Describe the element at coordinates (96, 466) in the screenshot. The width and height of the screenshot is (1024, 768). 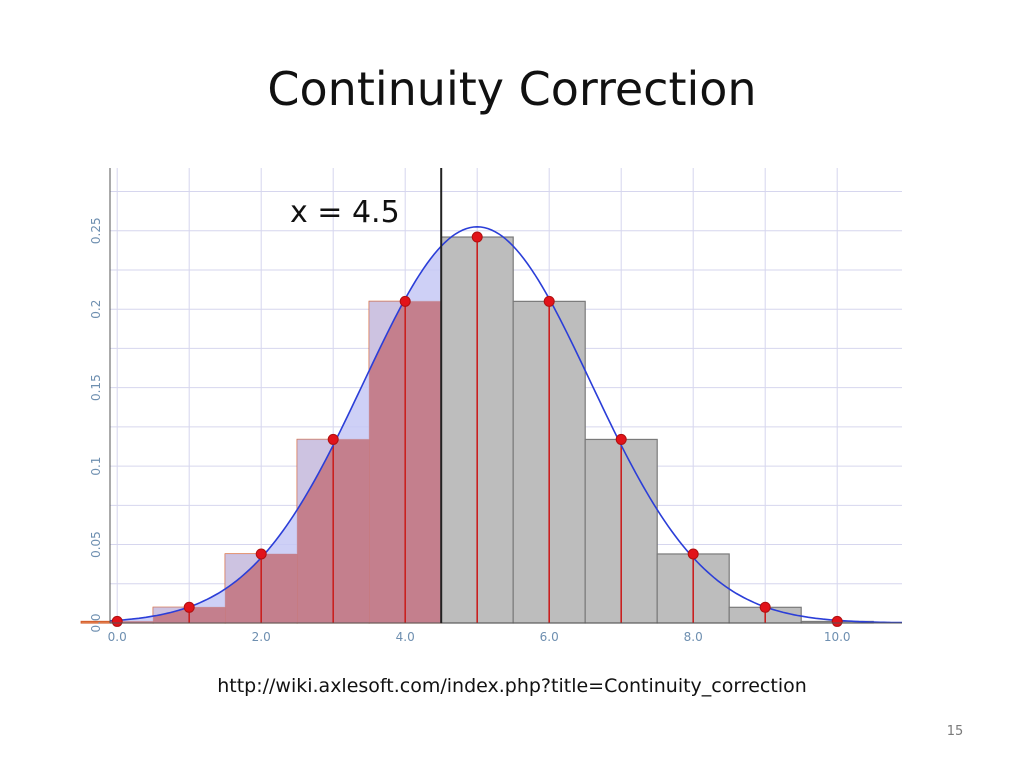
I see `y-tick-label: 0.1` at that location.